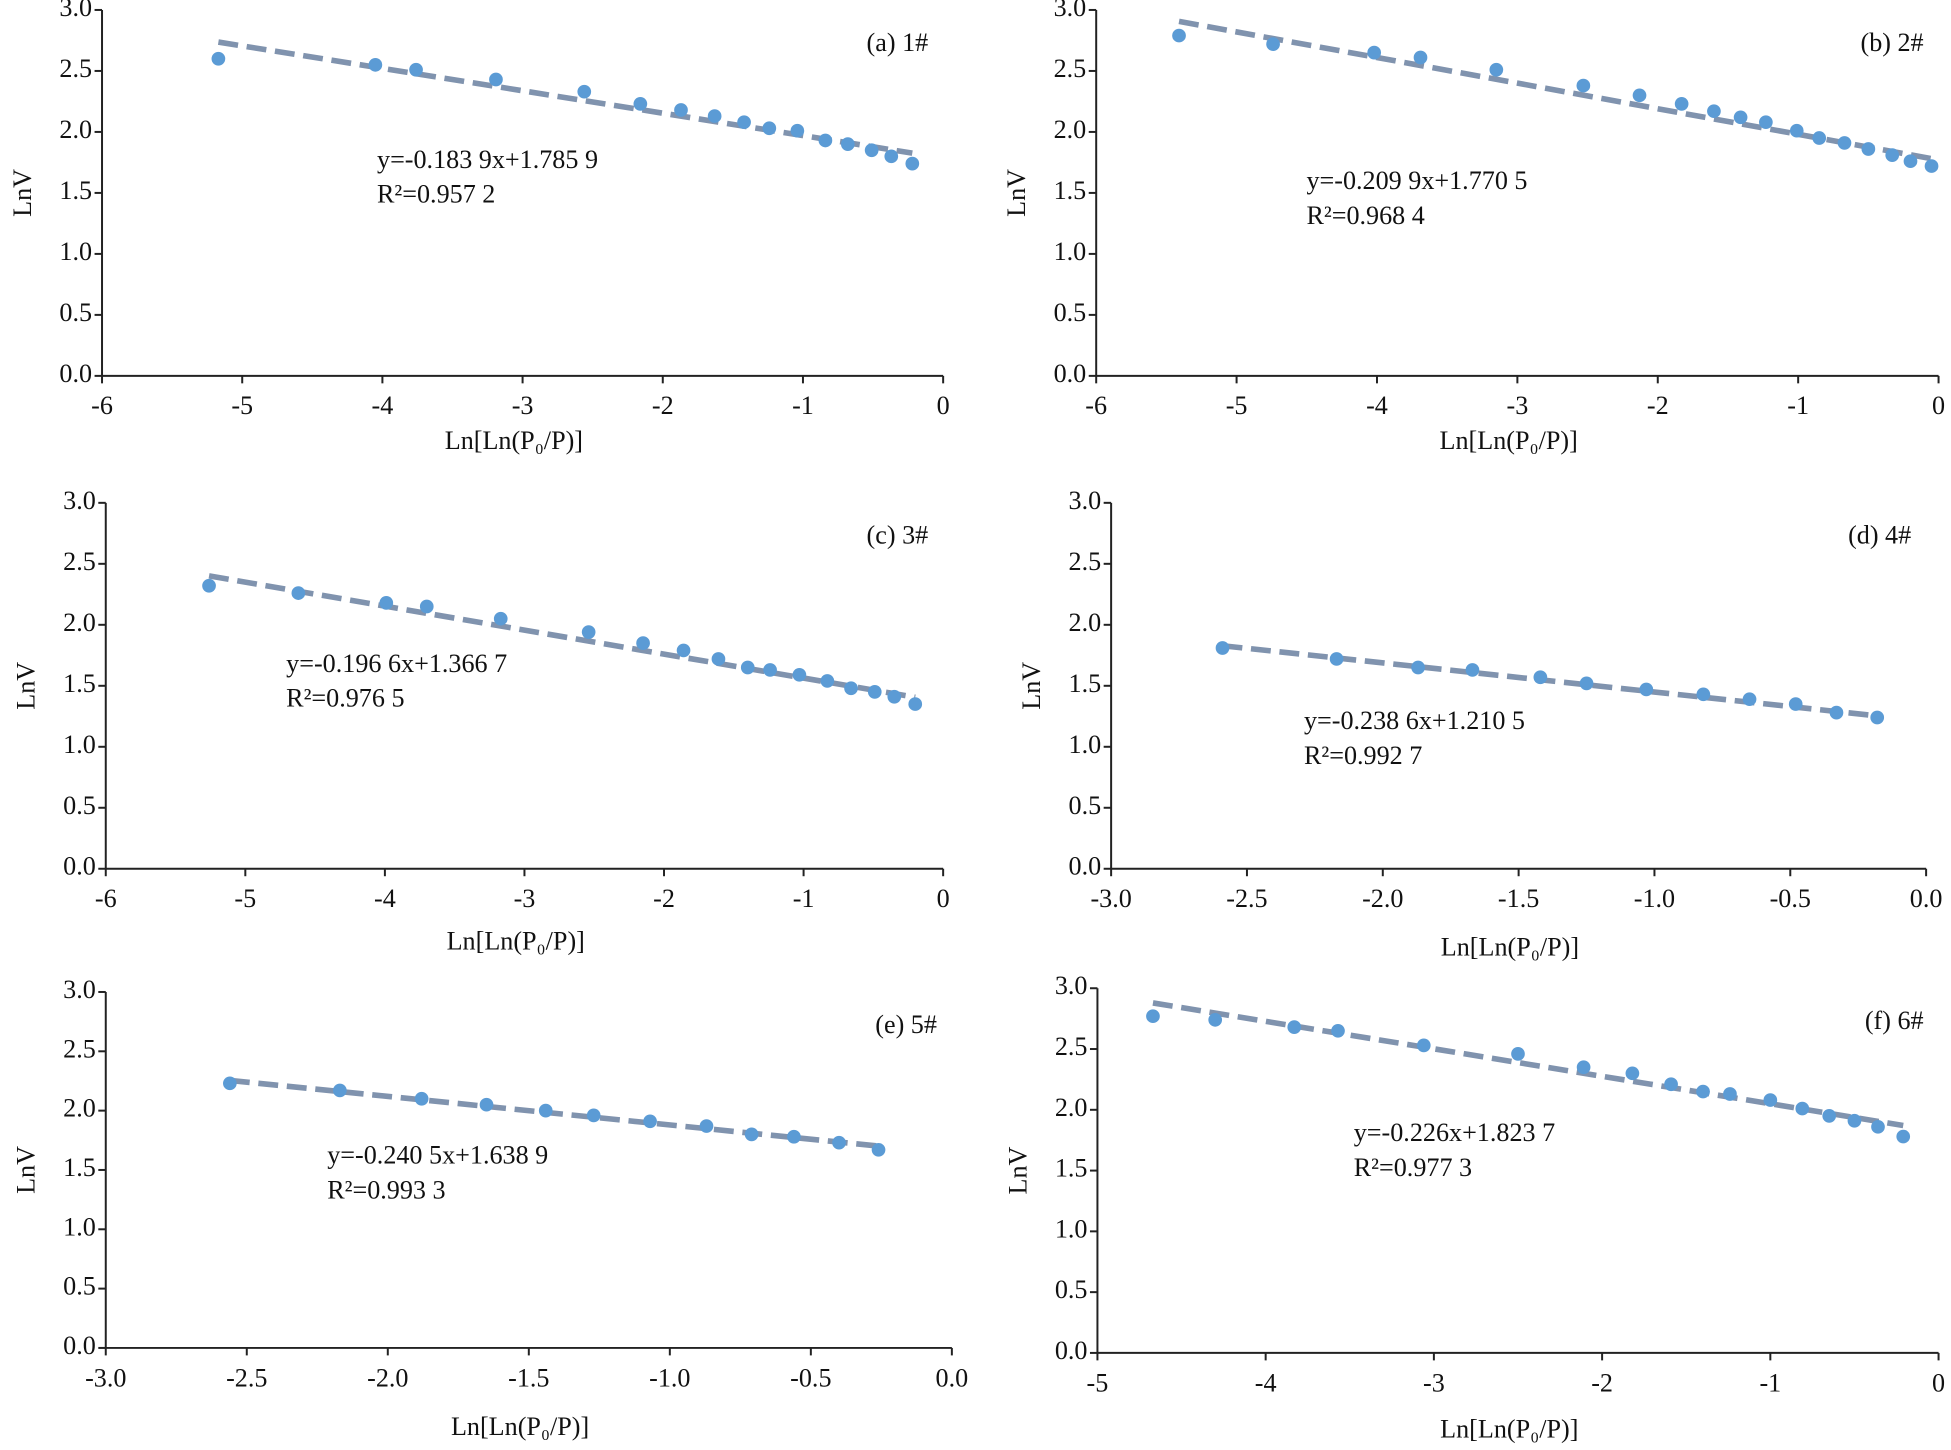 The height and width of the screenshot is (1450, 1951). I want to click on panel-title: (d) 4#, so click(1879, 535).